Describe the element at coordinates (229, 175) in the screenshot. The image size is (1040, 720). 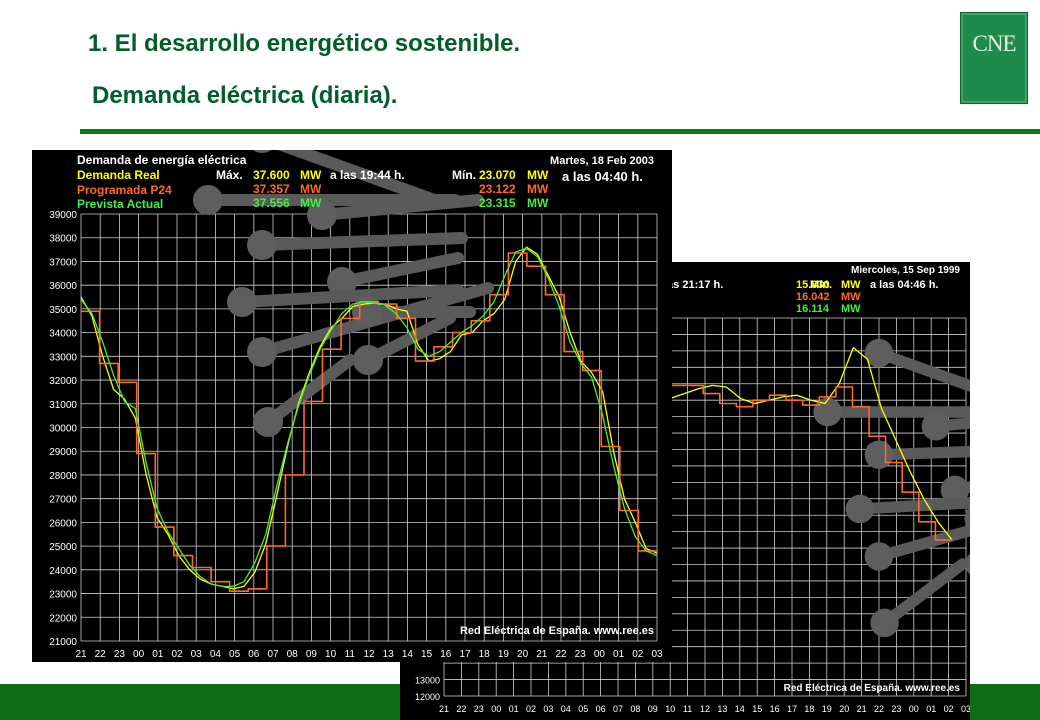
I see `chart1-max-label: Máx.` at that location.